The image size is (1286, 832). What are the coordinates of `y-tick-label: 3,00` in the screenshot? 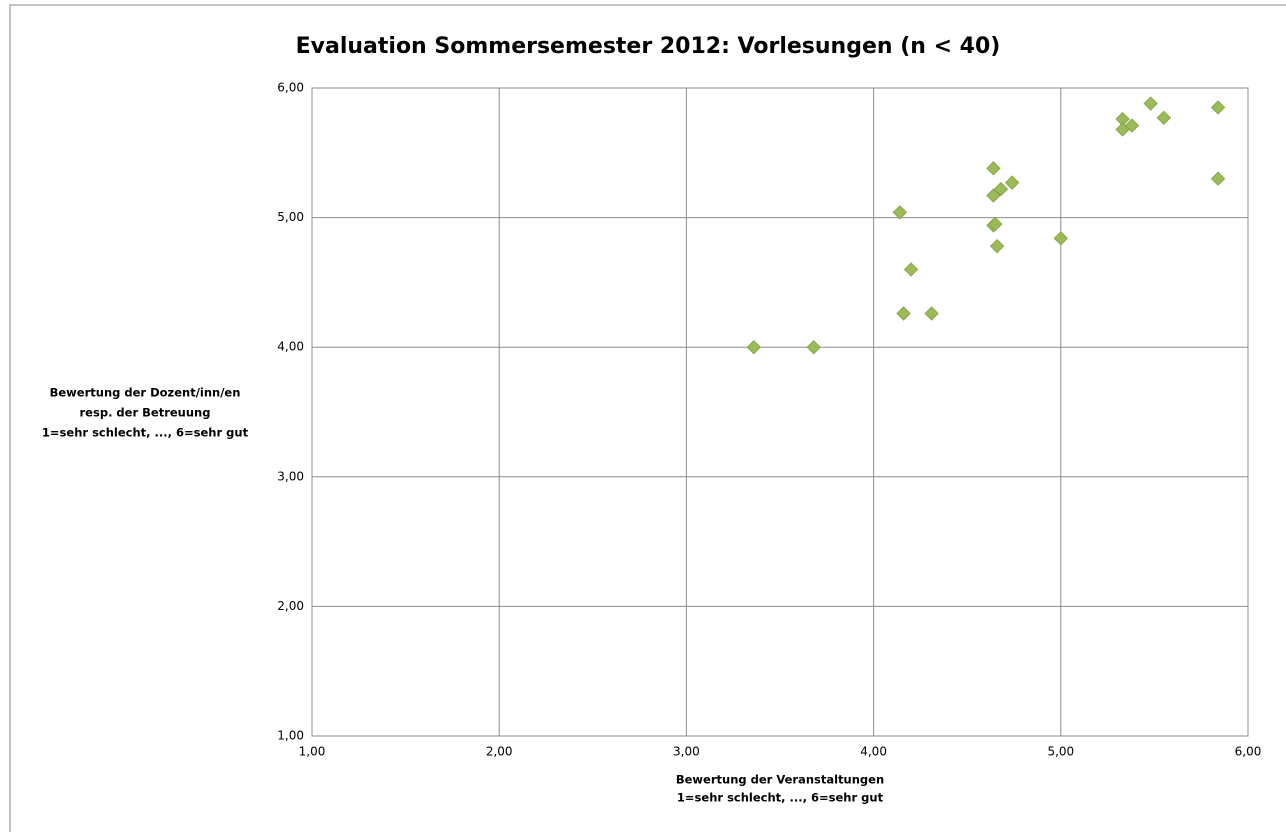 It's located at (290, 476).